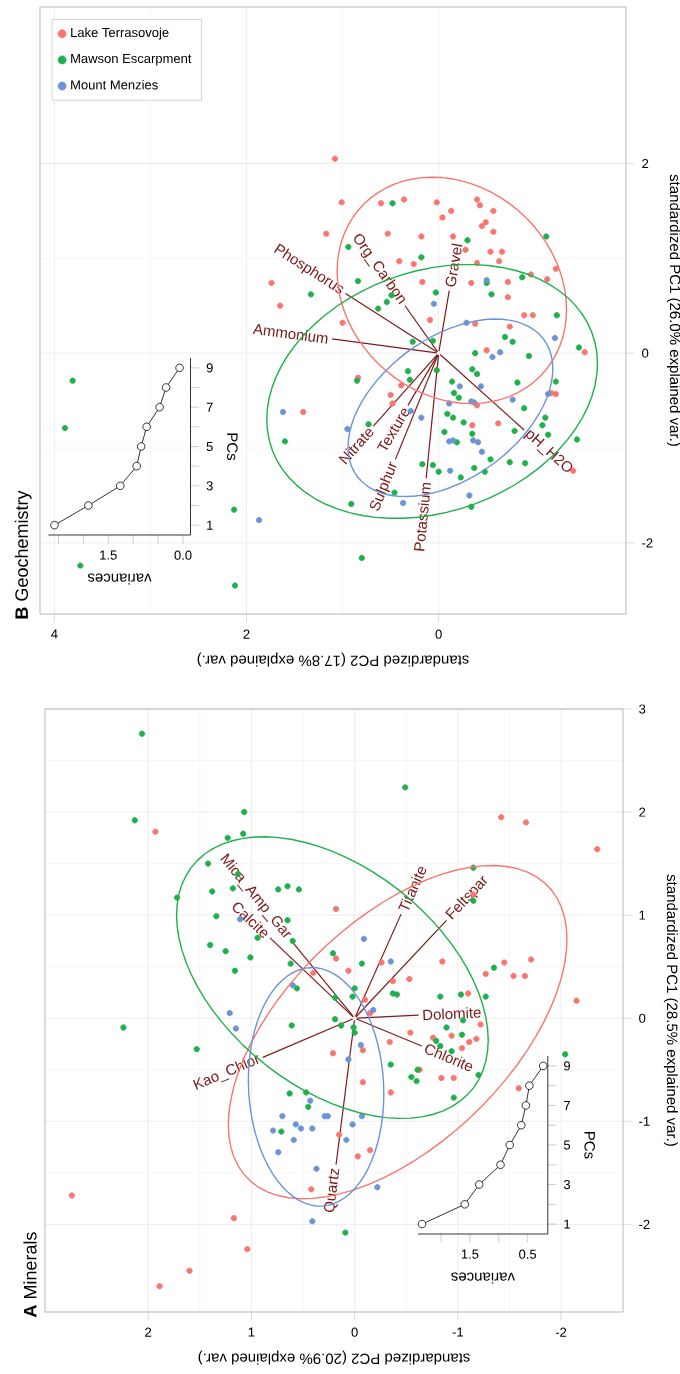 The height and width of the screenshot is (1374, 680). Describe the element at coordinates (30, 1275) in the screenshot. I see `text: A Minerals` at that location.